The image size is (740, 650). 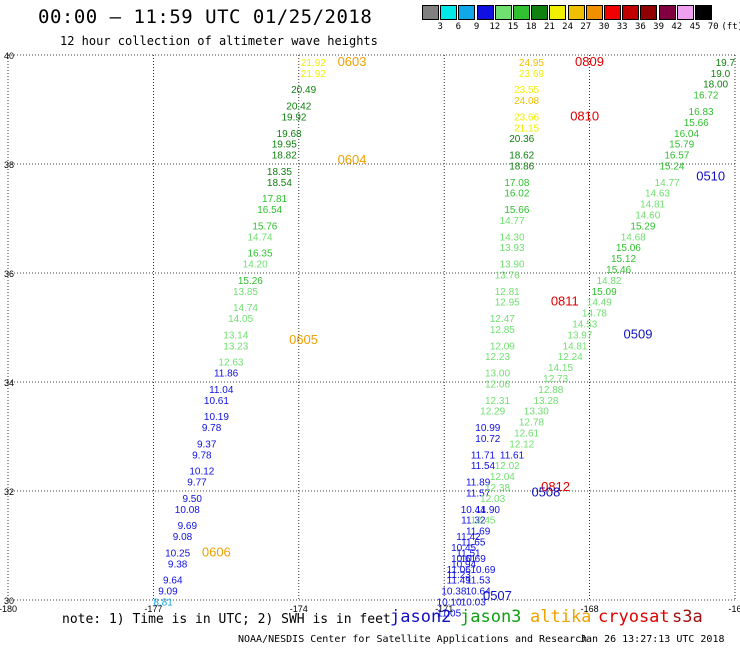 I want to click on swh-label-altika: 18.35, so click(x=279, y=172).